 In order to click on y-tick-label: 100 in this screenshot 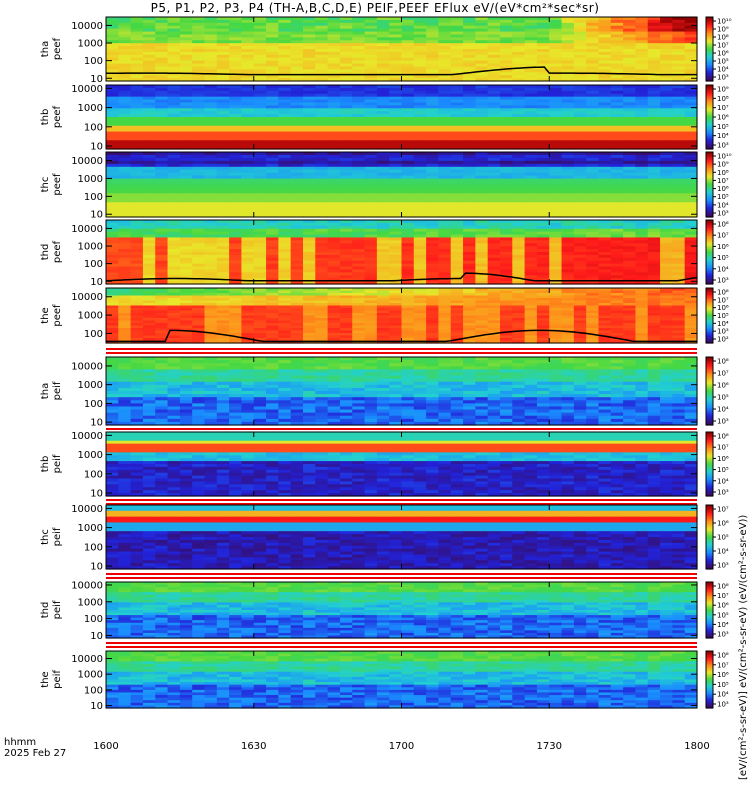, I will do `click(93, 197)`.